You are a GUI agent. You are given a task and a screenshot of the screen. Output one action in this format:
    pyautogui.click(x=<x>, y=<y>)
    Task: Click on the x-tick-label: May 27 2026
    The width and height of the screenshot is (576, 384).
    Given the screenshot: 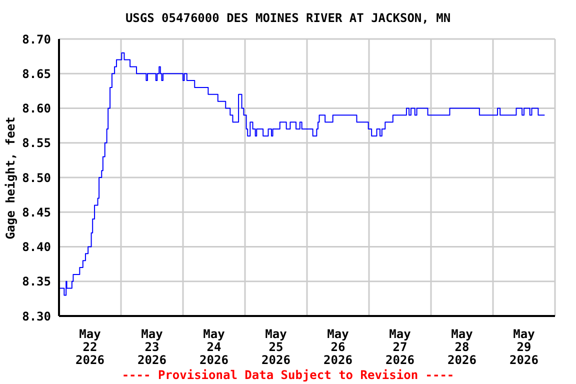 What is the action you would take?
    pyautogui.click(x=400, y=347)
    